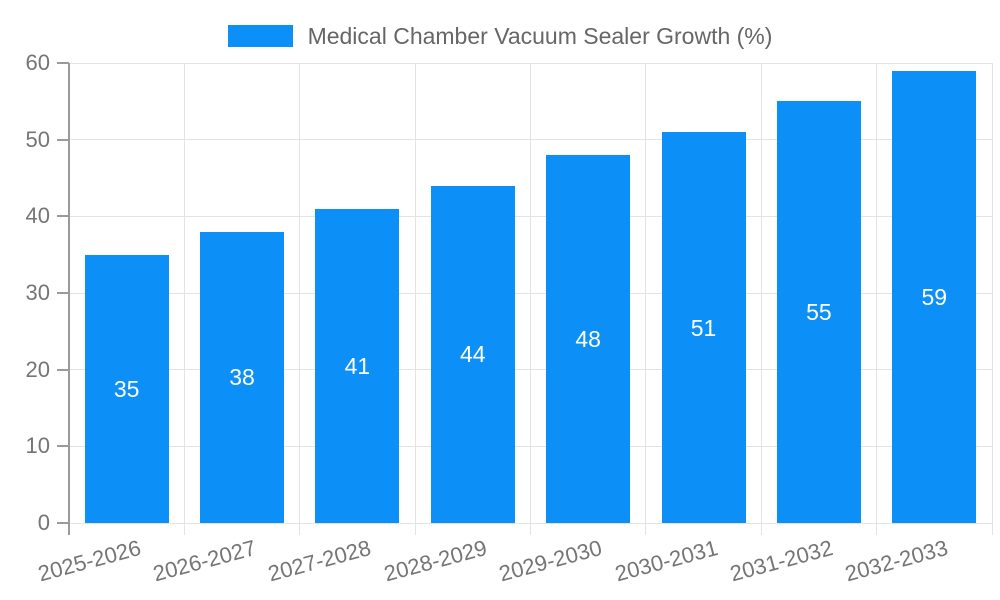 The image size is (1000, 600). I want to click on bar-value-label: 48, so click(588, 339).